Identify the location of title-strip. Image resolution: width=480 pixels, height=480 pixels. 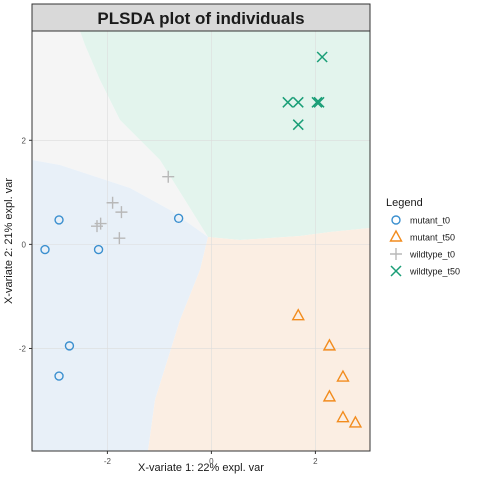
(201, 17).